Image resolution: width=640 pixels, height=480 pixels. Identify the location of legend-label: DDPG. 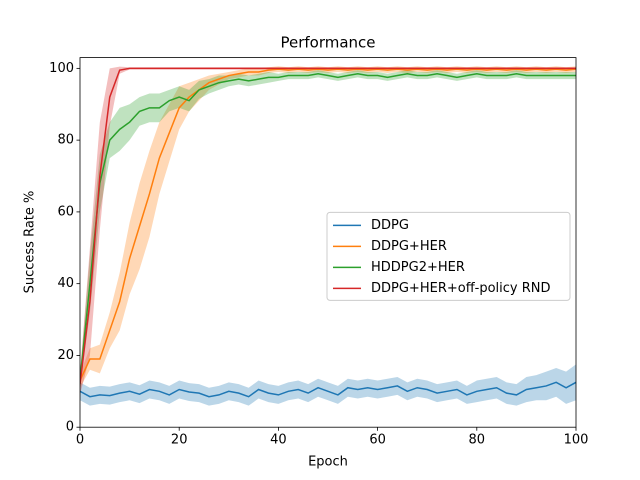
(390, 225).